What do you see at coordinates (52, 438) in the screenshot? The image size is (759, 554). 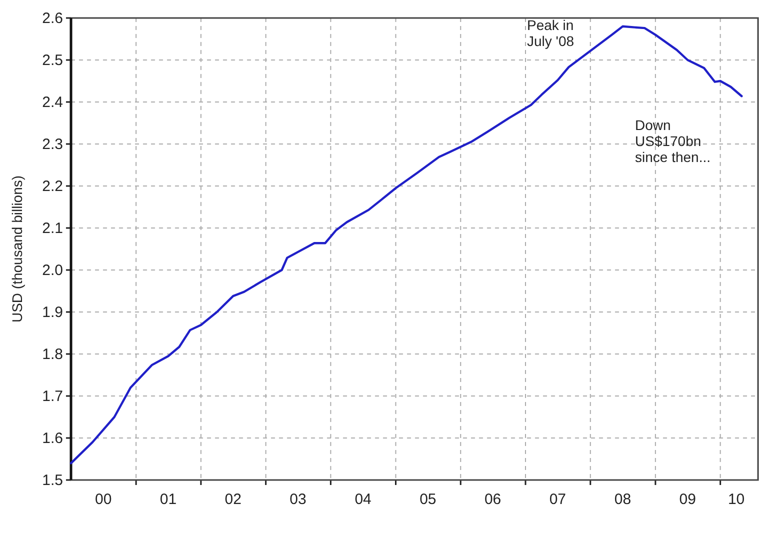 I see `y-tick-label: 1.6` at bounding box center [52, 438].